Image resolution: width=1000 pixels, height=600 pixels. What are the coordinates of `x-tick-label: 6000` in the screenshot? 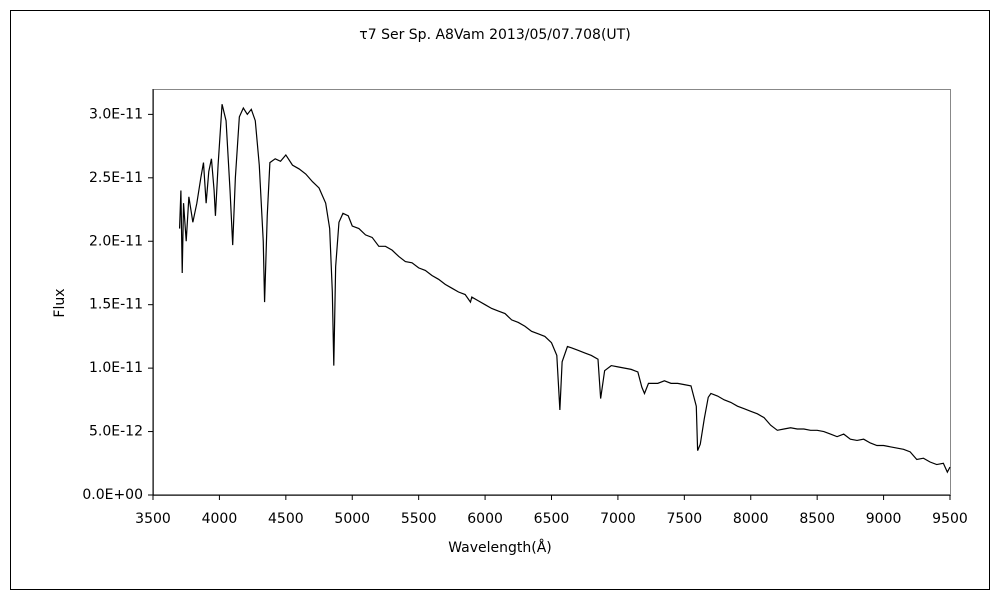 It's located at (485, 519).